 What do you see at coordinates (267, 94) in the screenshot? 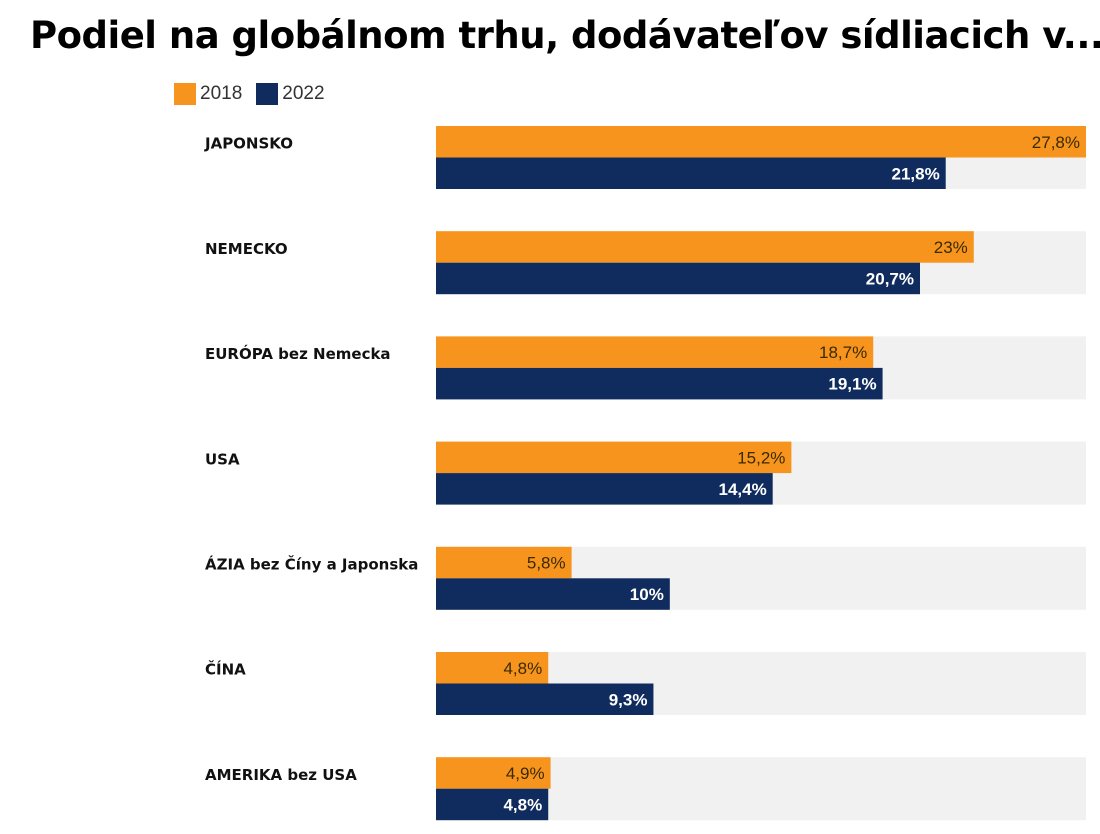
I see `legend-swatch-2022` at bounding box center [267, 94].